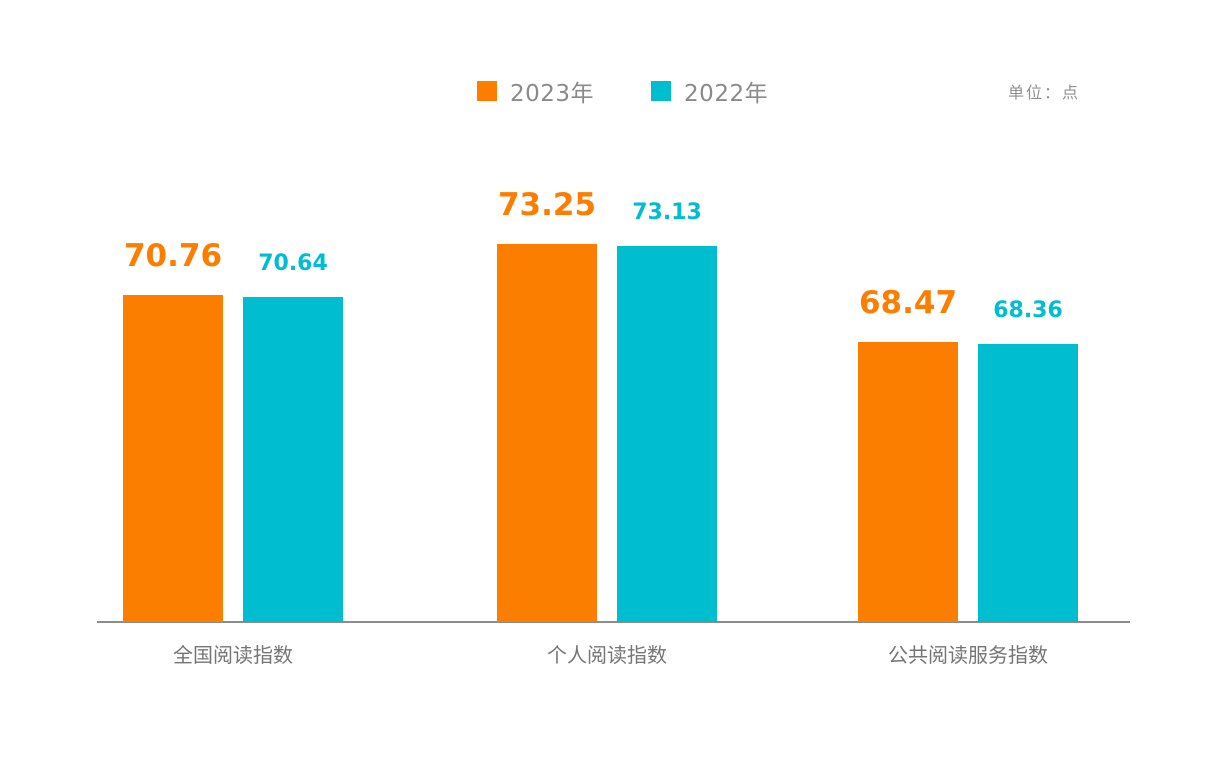 This screenshot has width=1226, height=764. Describe the element at coordinates (667, 212) in the screenshot. I see `value-label-2022-1: 73.13` at that location.